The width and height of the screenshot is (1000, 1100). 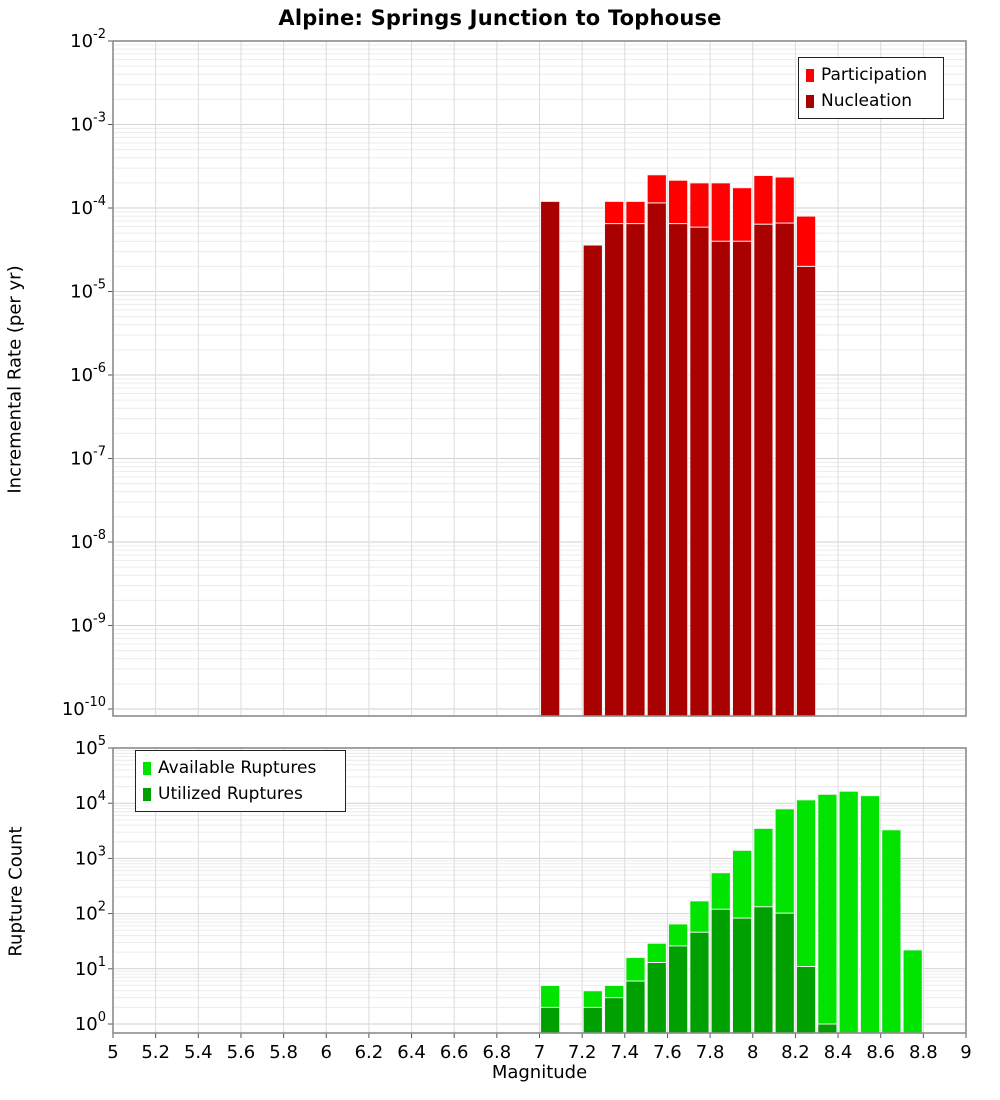 I want to click on bar-utilized-ruptures-m7.65, so click(x=678, y=989).